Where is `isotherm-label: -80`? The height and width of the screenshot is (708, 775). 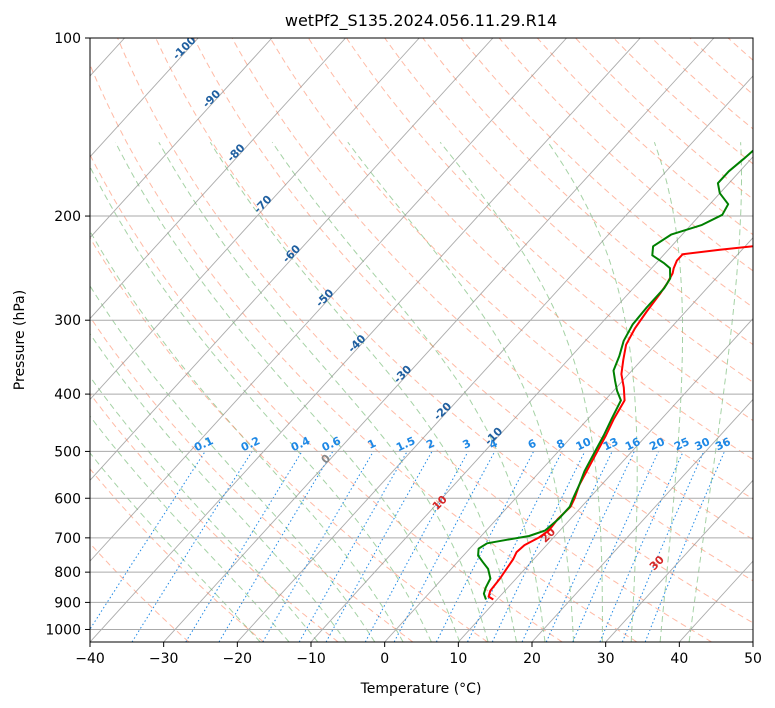 isotherm-label: -80 is located at coordinates (235, 152).